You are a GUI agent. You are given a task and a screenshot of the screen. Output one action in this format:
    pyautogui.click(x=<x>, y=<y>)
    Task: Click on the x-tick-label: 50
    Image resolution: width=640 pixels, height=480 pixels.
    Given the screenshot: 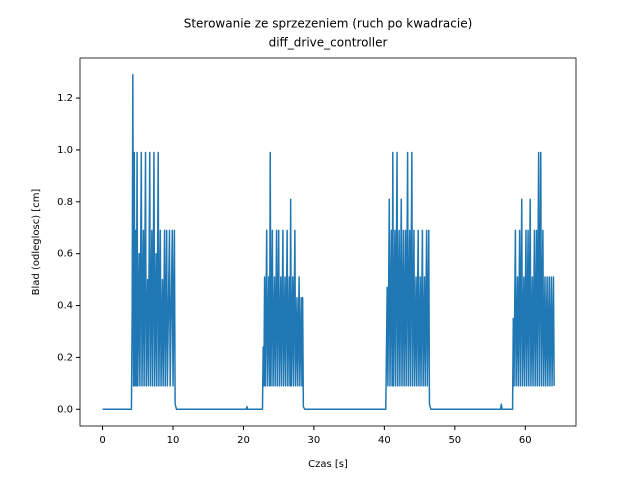 What is the action you would take?
    pyautogui.click(x=454, y=440)
    